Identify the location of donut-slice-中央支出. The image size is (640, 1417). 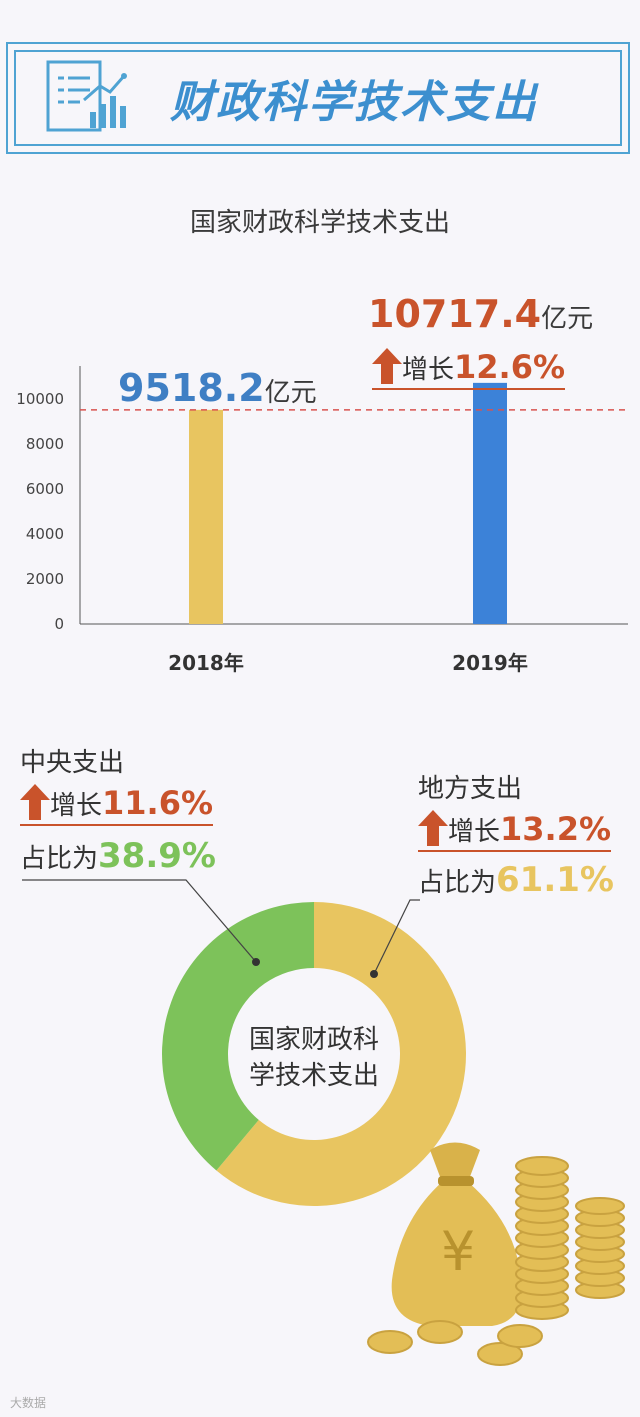
(238, 1036).